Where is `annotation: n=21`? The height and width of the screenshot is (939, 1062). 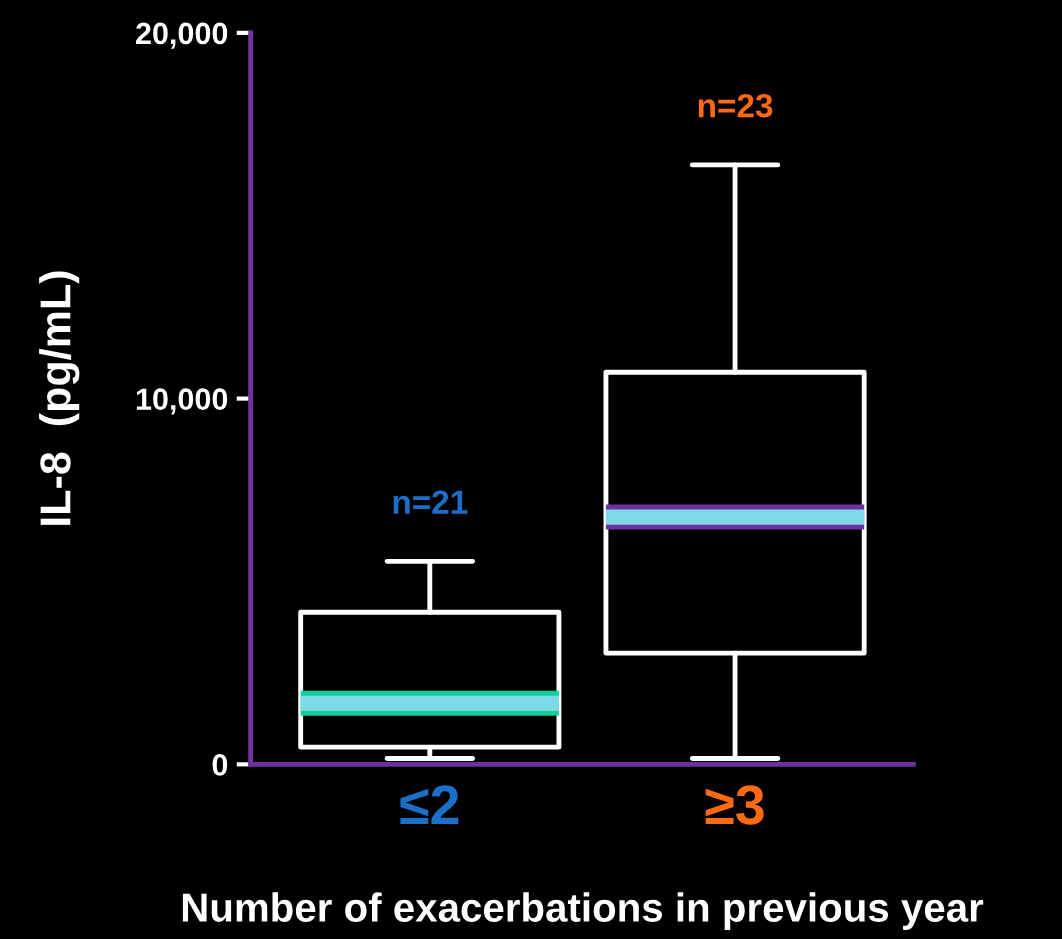
annotation: n=21 is located at coordinates (430, 502).